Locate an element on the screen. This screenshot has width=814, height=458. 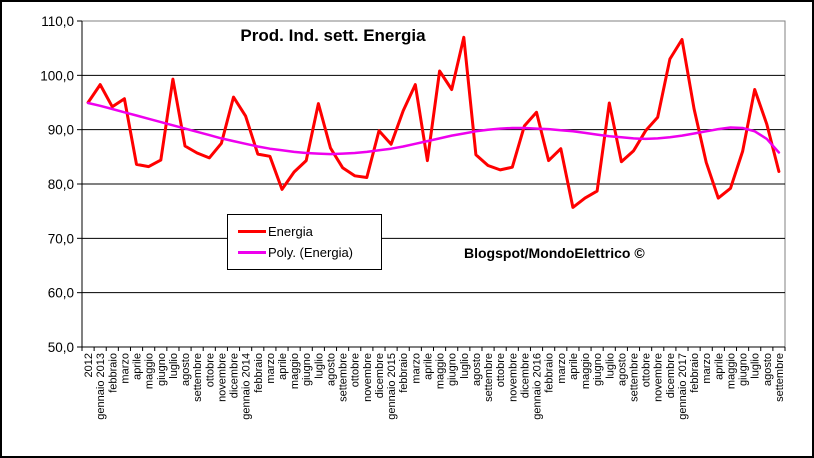
y-axis-label: 90,0 is located at coordinates (61, 130).